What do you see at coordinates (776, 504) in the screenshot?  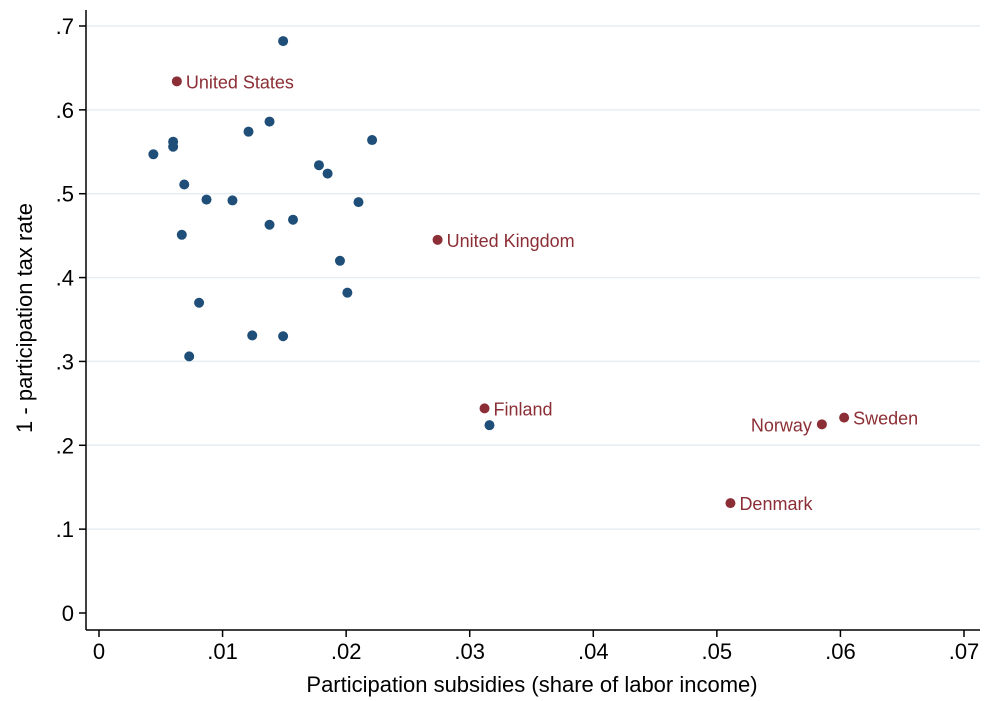 I see `point-label-5: Denmark` at bounding box center [776, 504].